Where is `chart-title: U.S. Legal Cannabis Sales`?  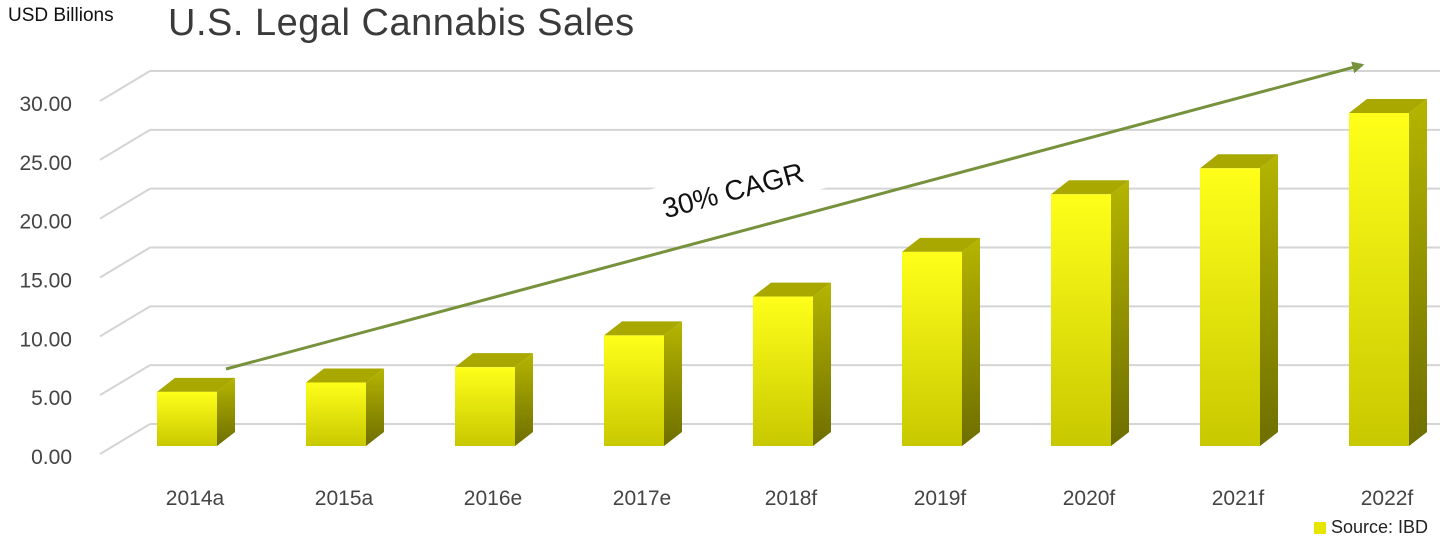 chart-title: U.S. Legal Cannabis Sales is located at coordinates (401, 23).